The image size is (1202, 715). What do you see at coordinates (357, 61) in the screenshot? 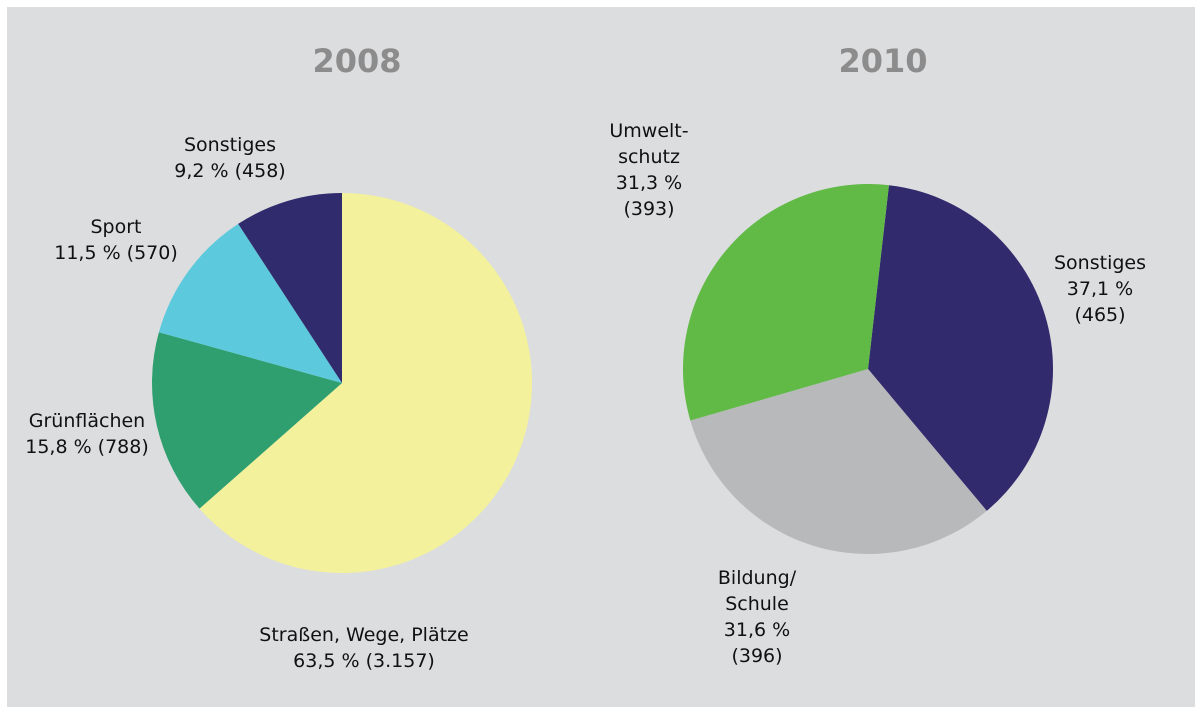
I see `chart-title: 2008` at bounding box center [357, 61].